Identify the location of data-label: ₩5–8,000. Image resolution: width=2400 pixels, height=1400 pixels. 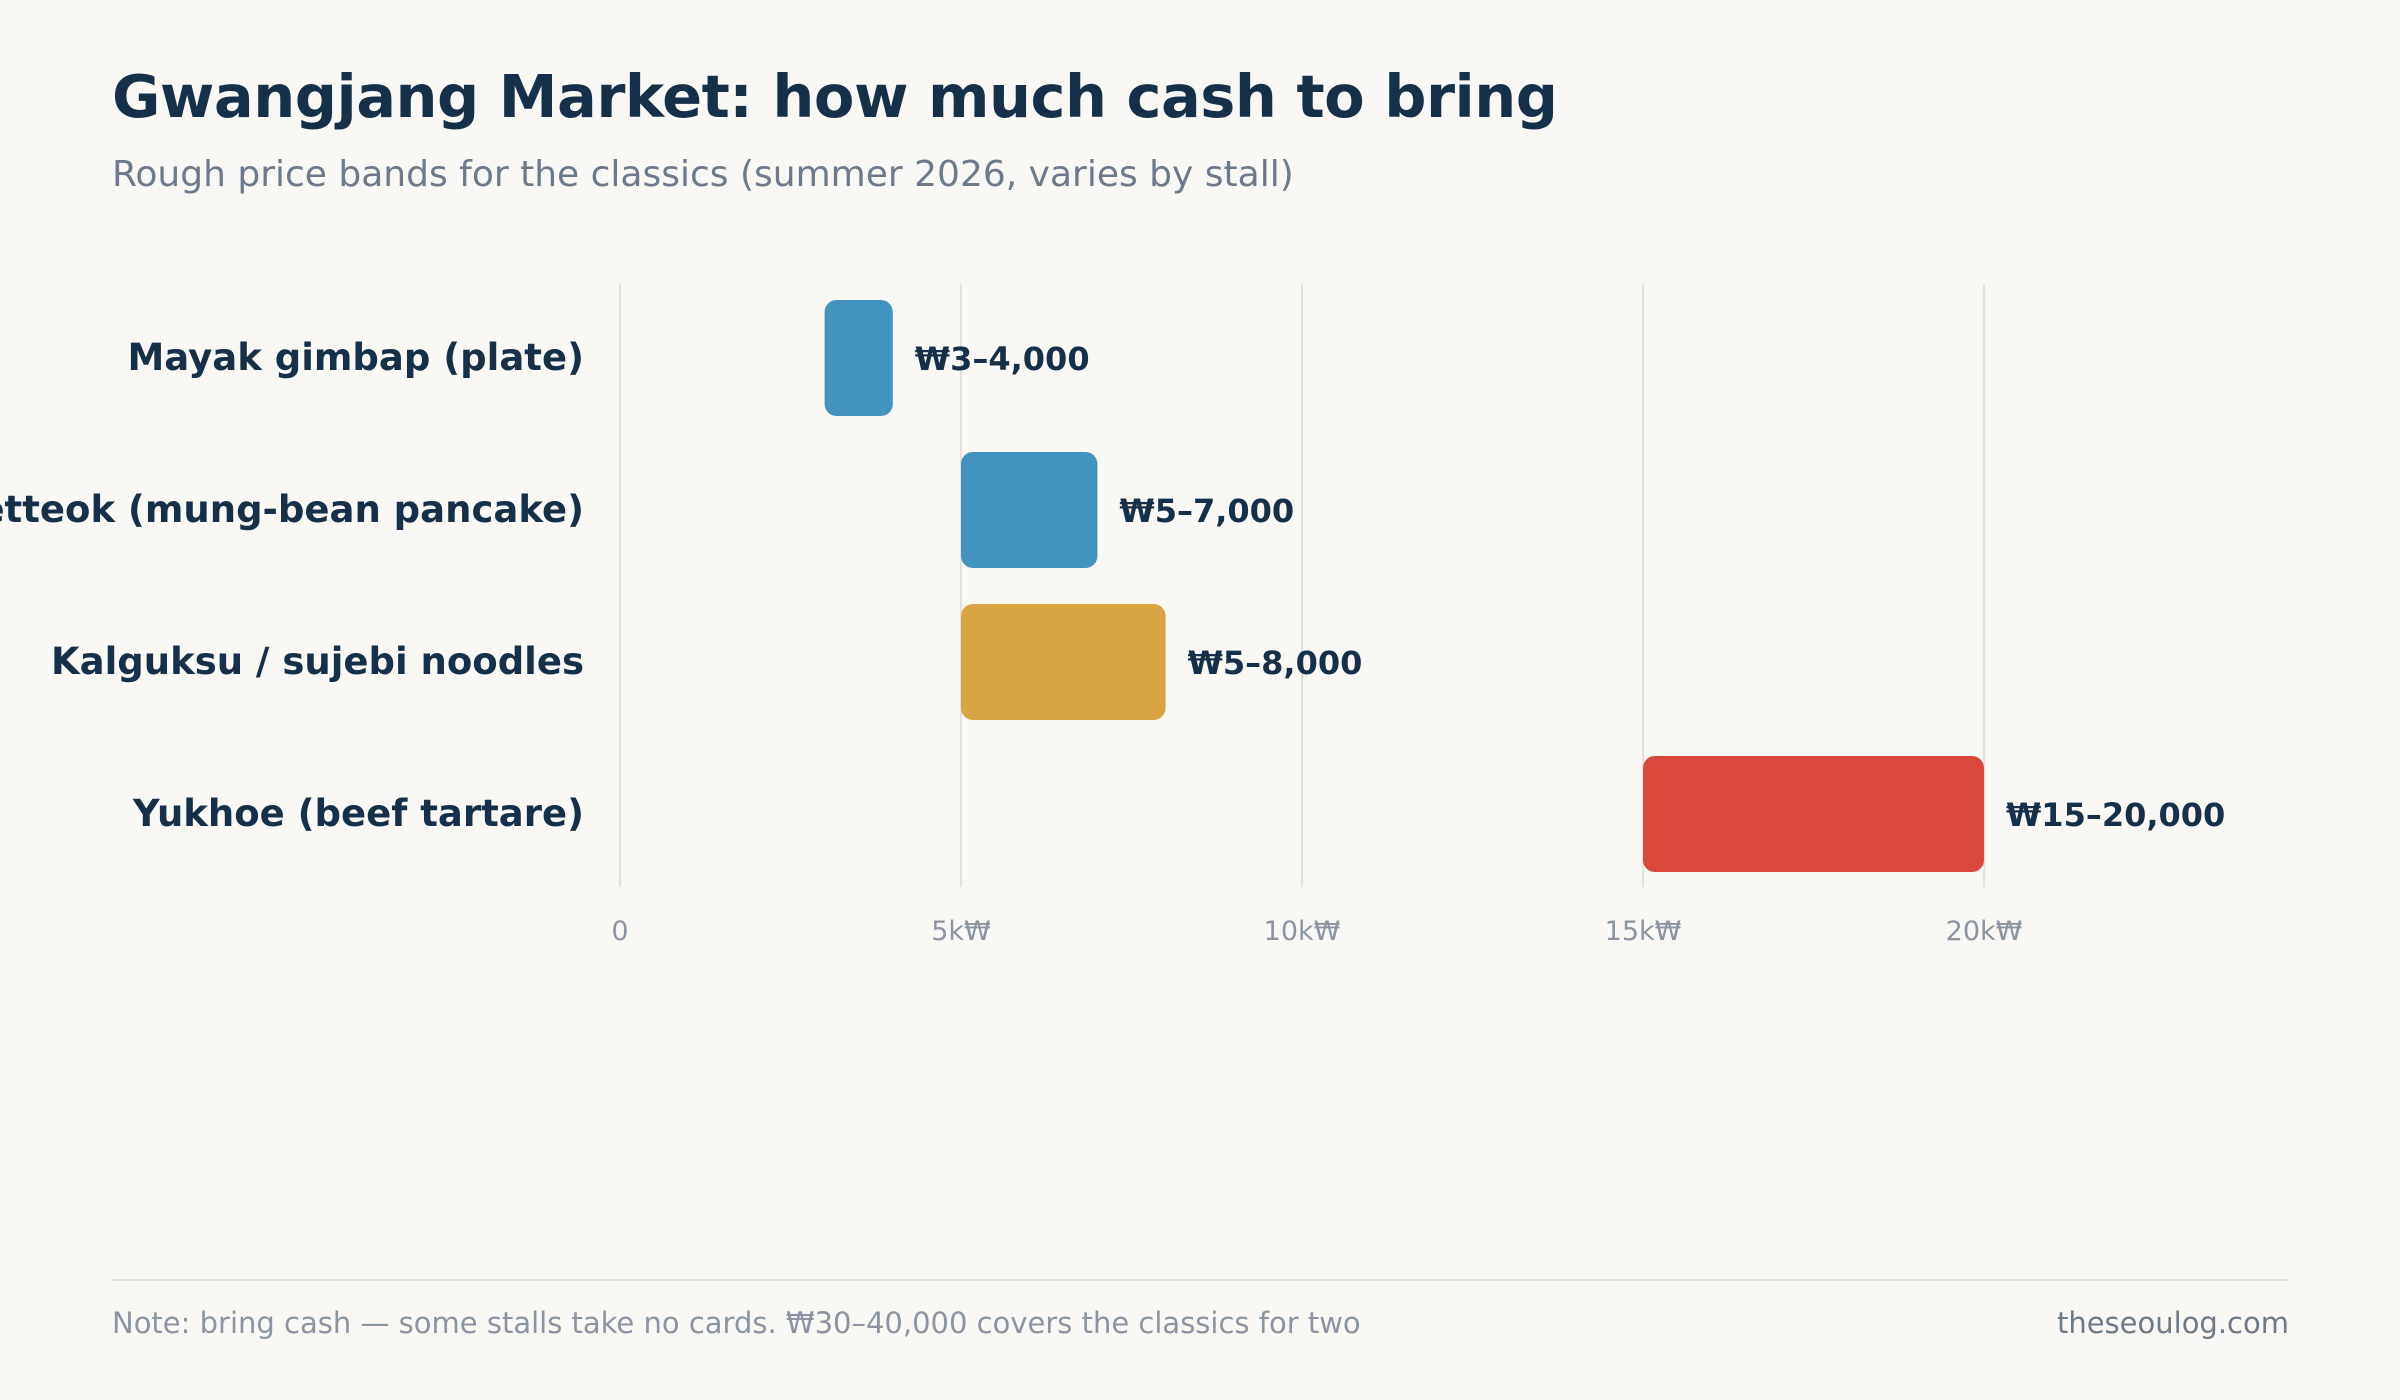
(1275, 663).